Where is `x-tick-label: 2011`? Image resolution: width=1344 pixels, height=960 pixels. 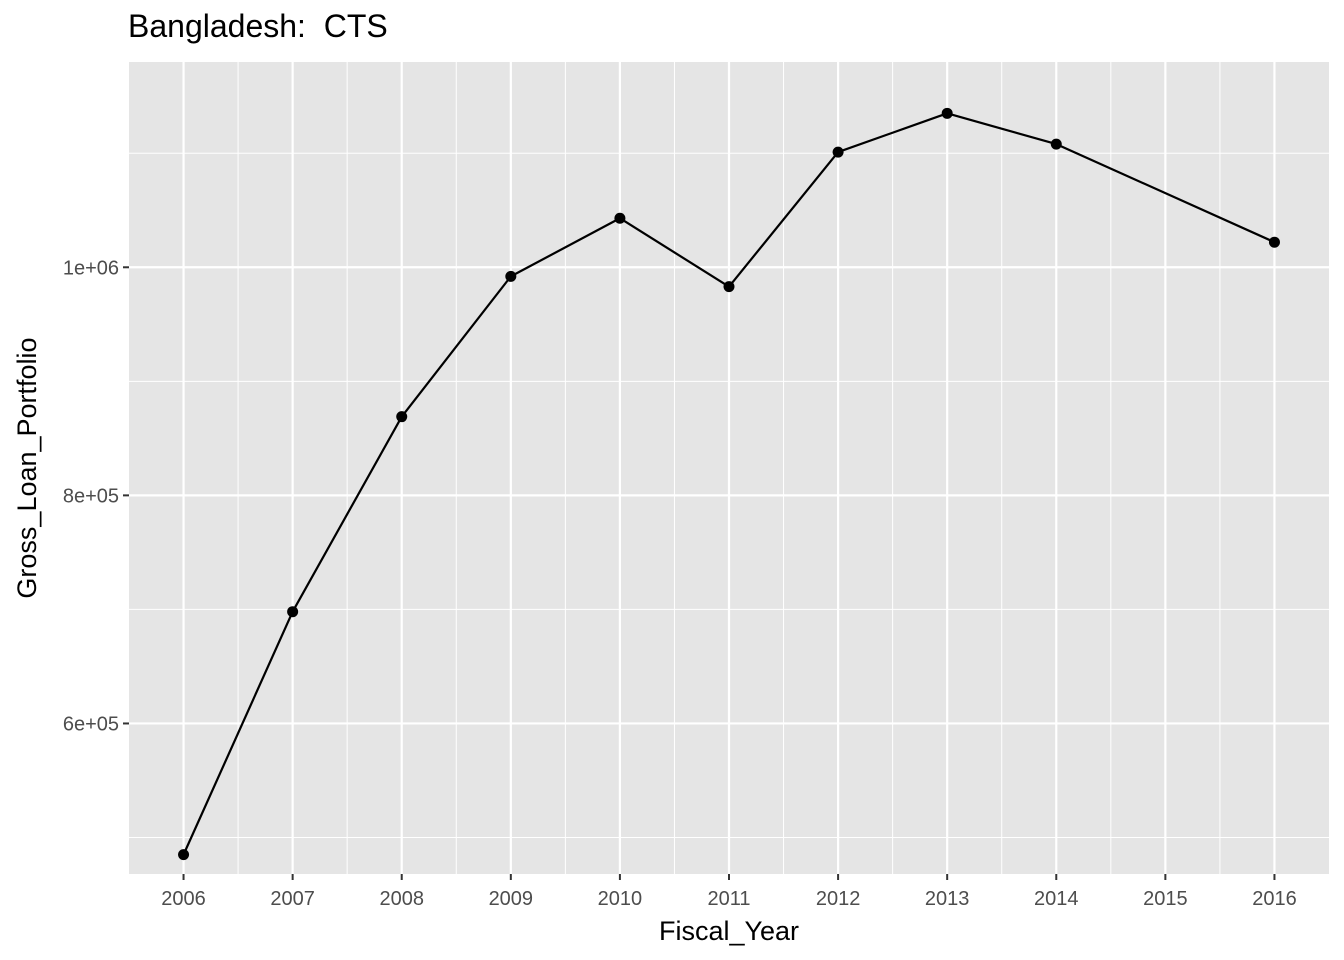 x-tick-label: 2011 is located at coordinates (728, 899).